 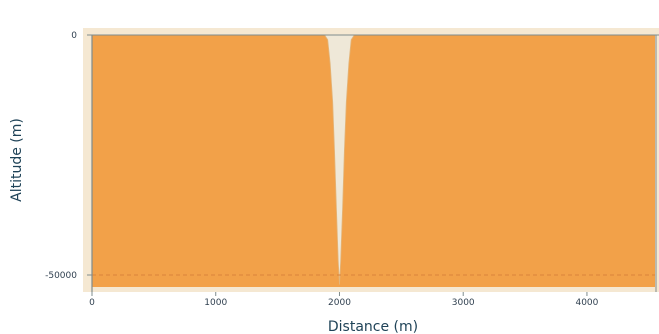 What do you see at coordinates (586, 303) in the screenshot?
I see `x-tick-label: 4000` at bounding box center [586, 303].